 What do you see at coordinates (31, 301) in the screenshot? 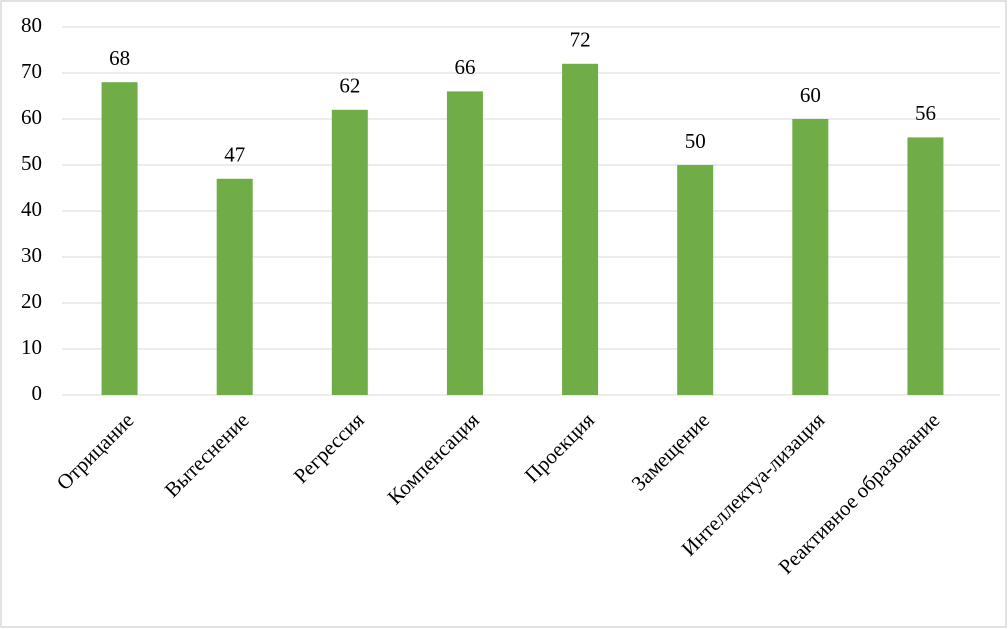
I see `y-tick-label: 20` at bounding box center [31, 301].